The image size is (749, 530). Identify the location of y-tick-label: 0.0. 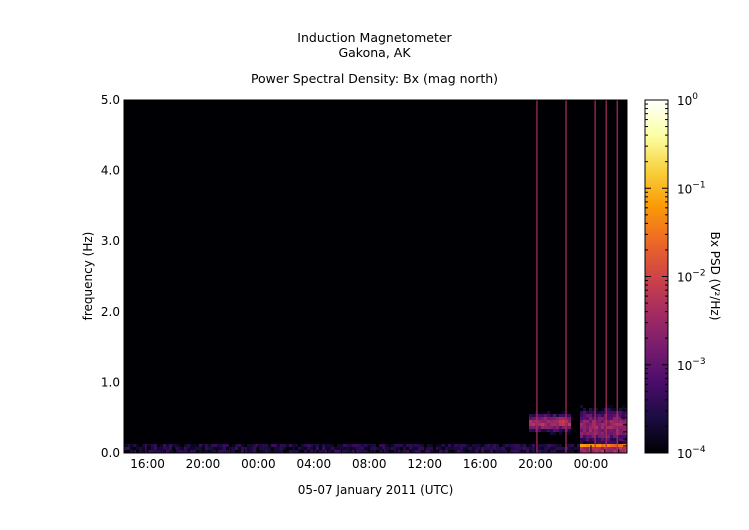
(110, 453).